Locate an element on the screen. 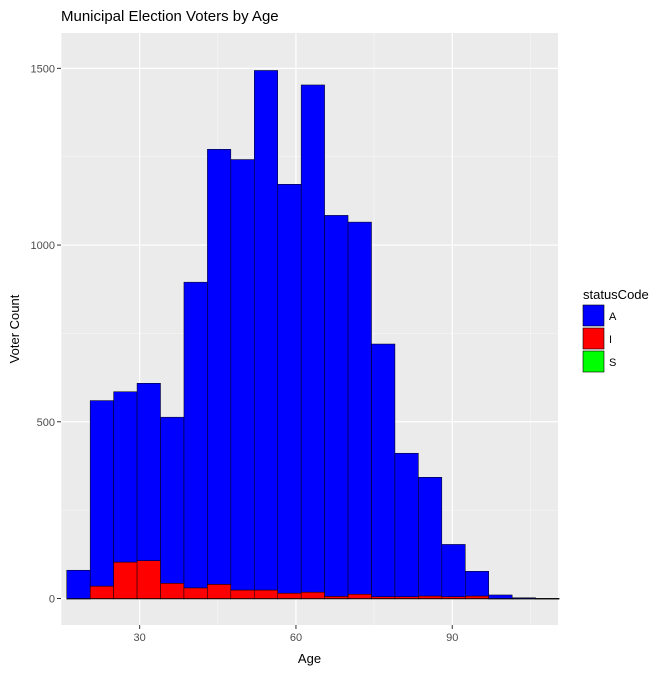 The image size is (672, 677). legend-items: AIS is located at coordinates (599, 338).